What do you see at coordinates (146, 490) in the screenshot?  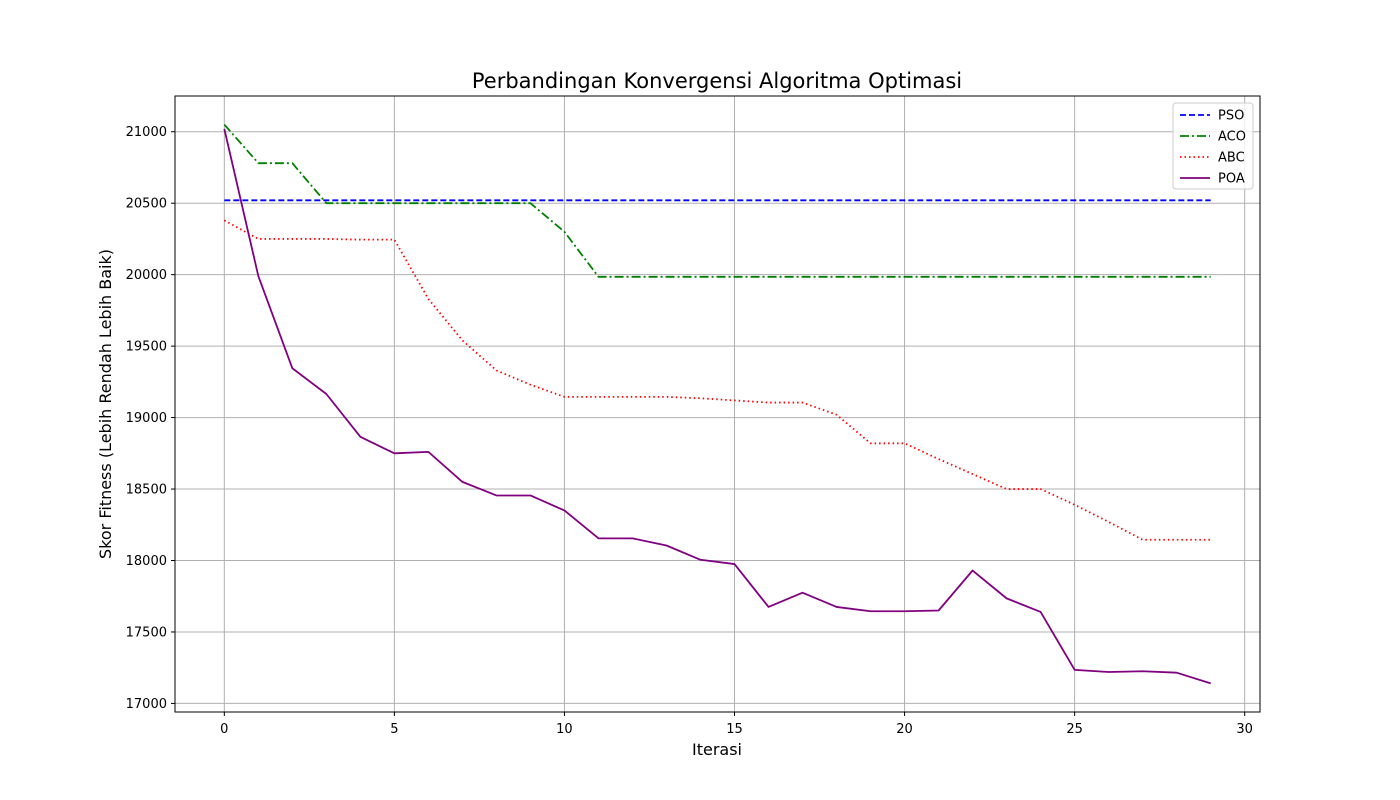 I see `y-tick-label: 18500` at bounding box center [146, 490].